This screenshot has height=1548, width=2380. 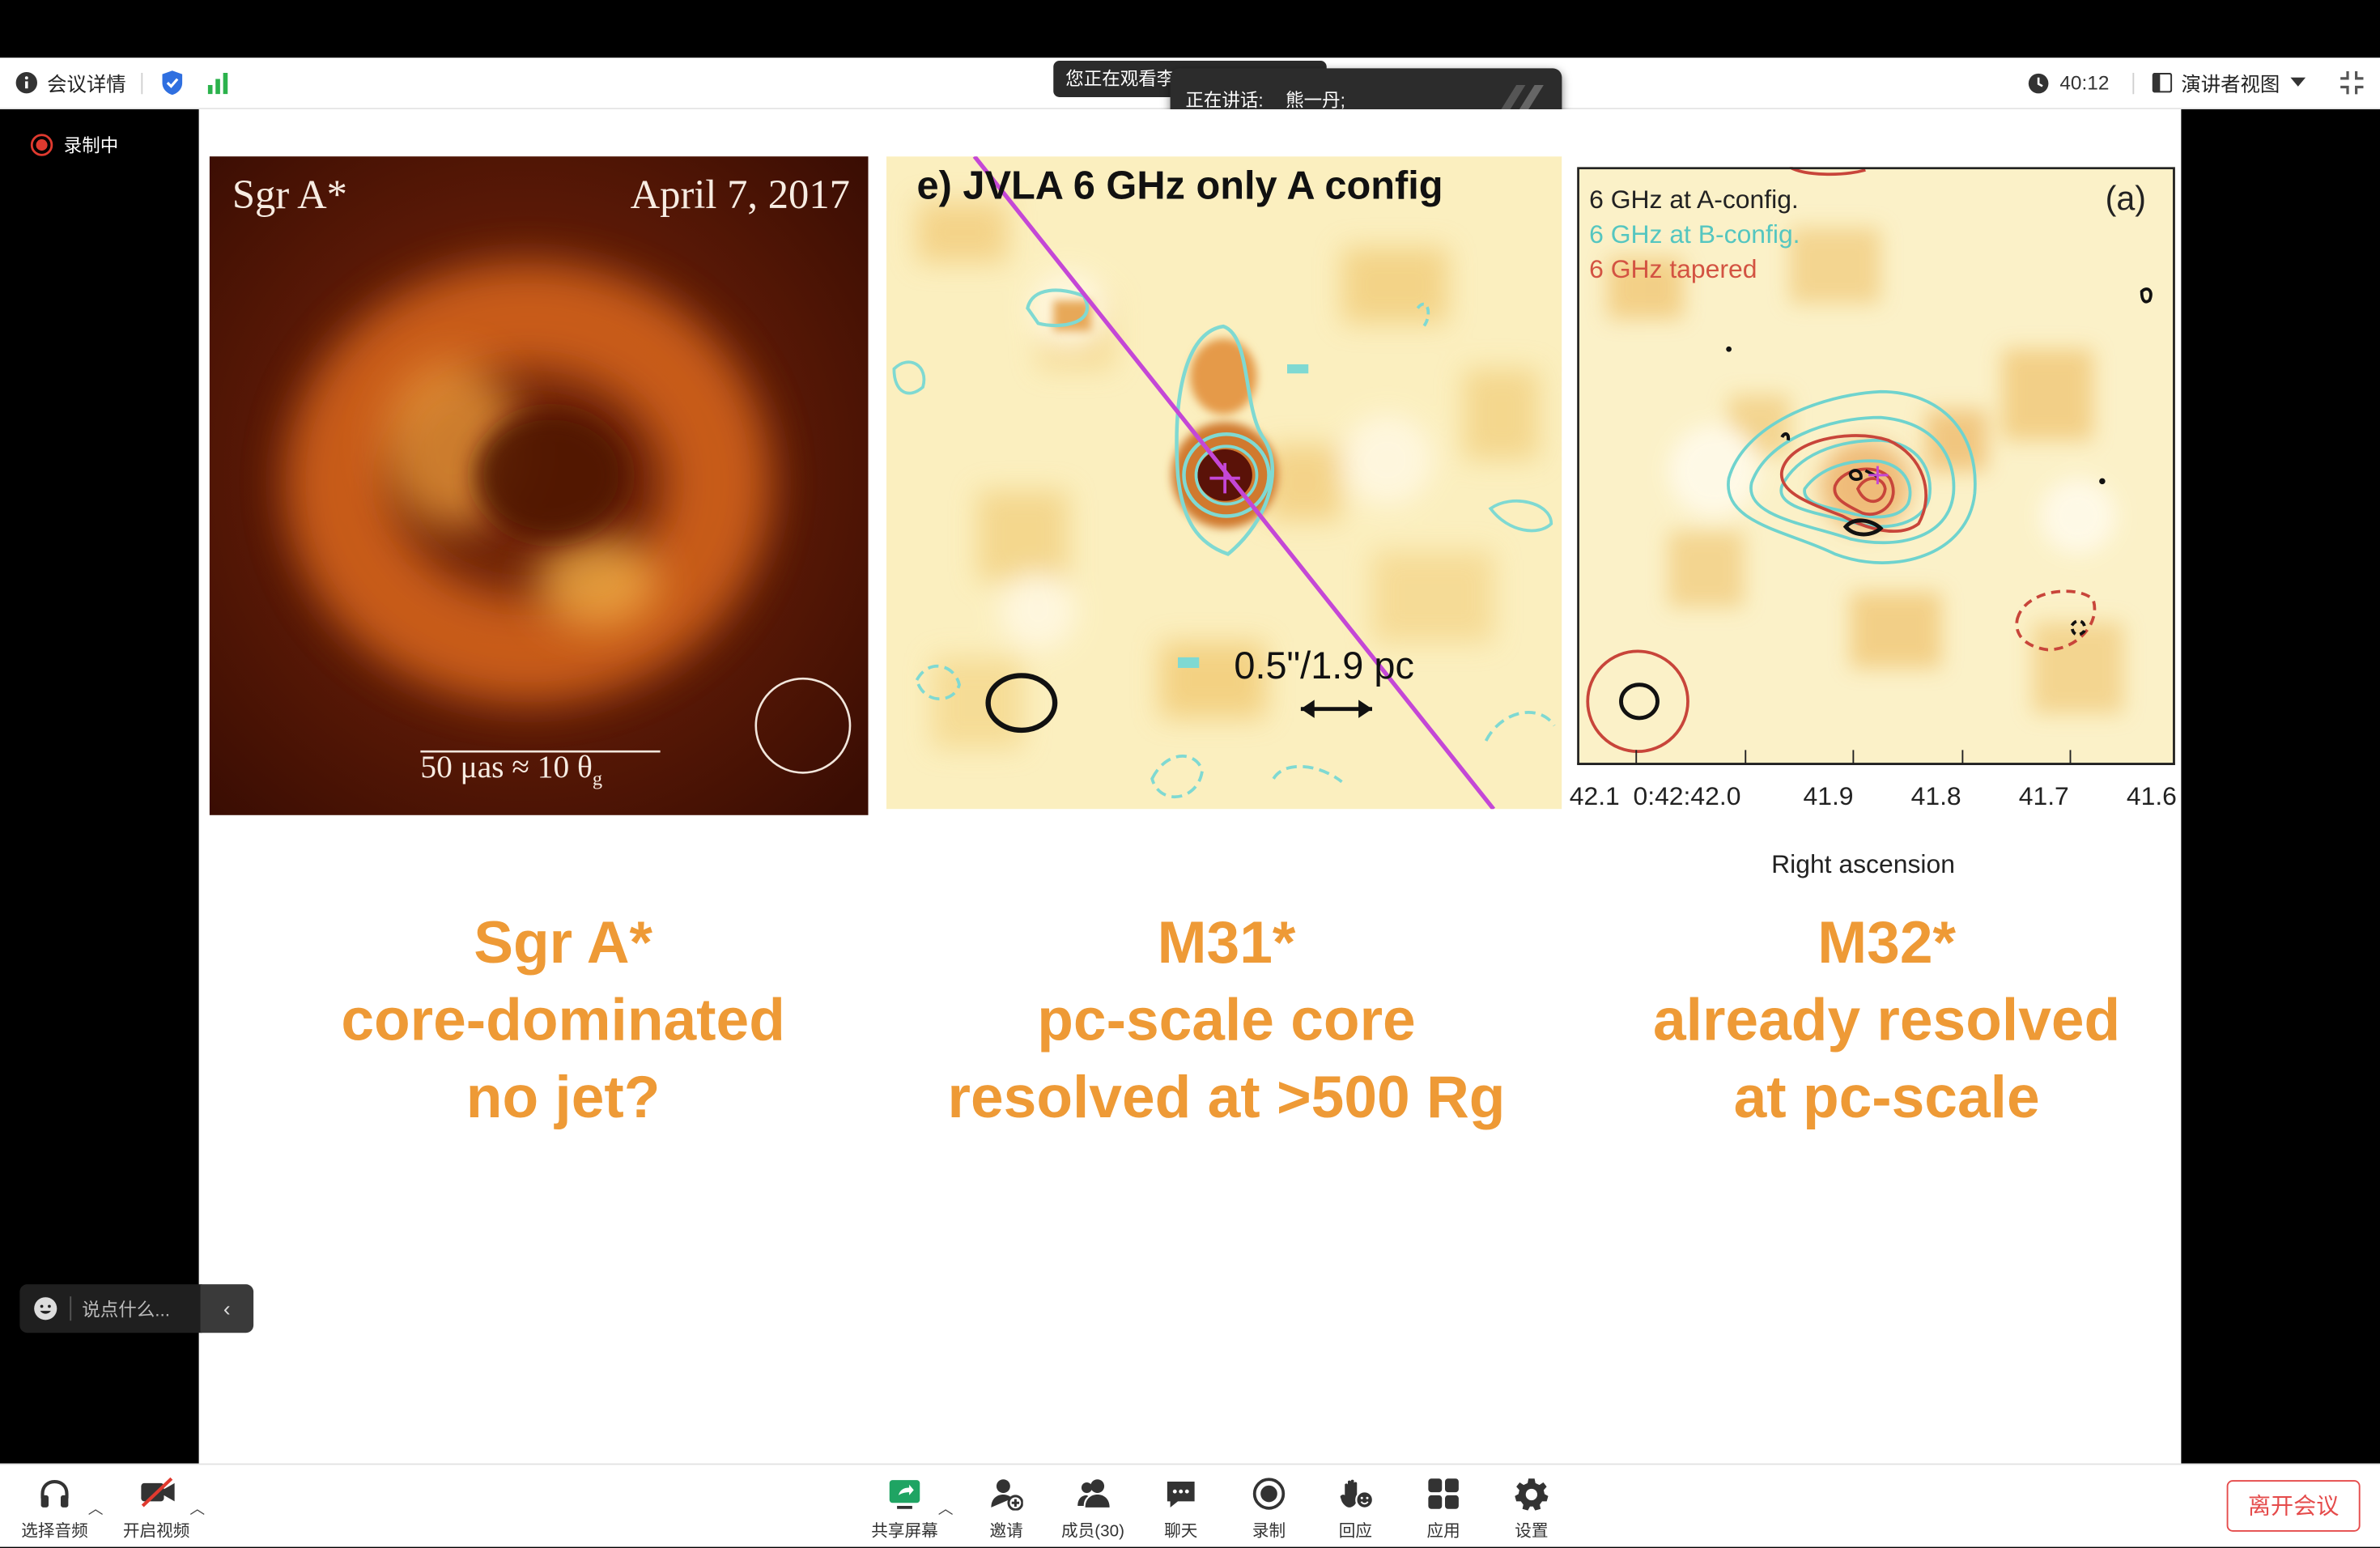 What do you see at coordinates (1532, 1494) in the screenshot?
I see `gear-icon` at bounding box center [1532, 1494].